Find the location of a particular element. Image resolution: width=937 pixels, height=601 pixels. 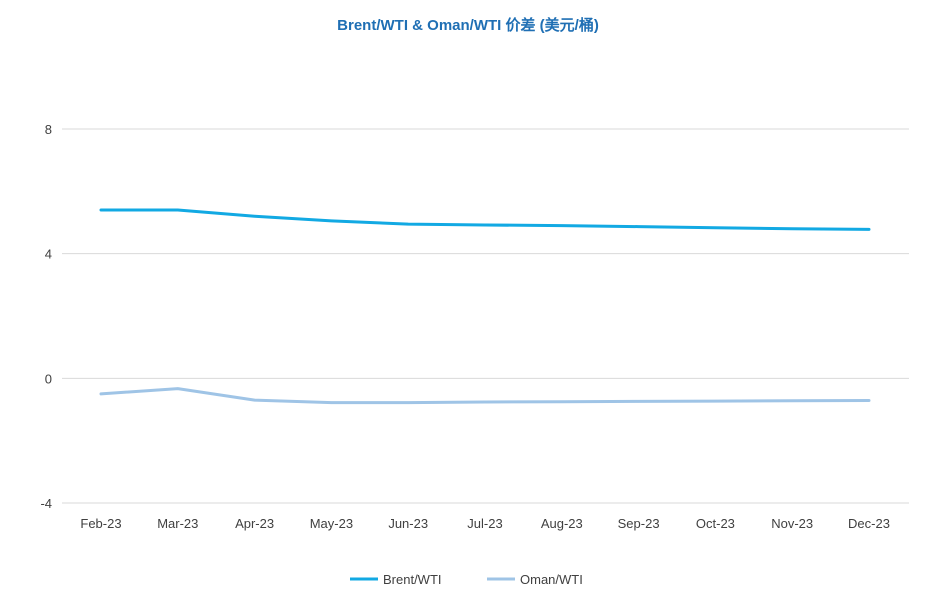

y-tick-label: 0 is located at coordinates (48, 378).